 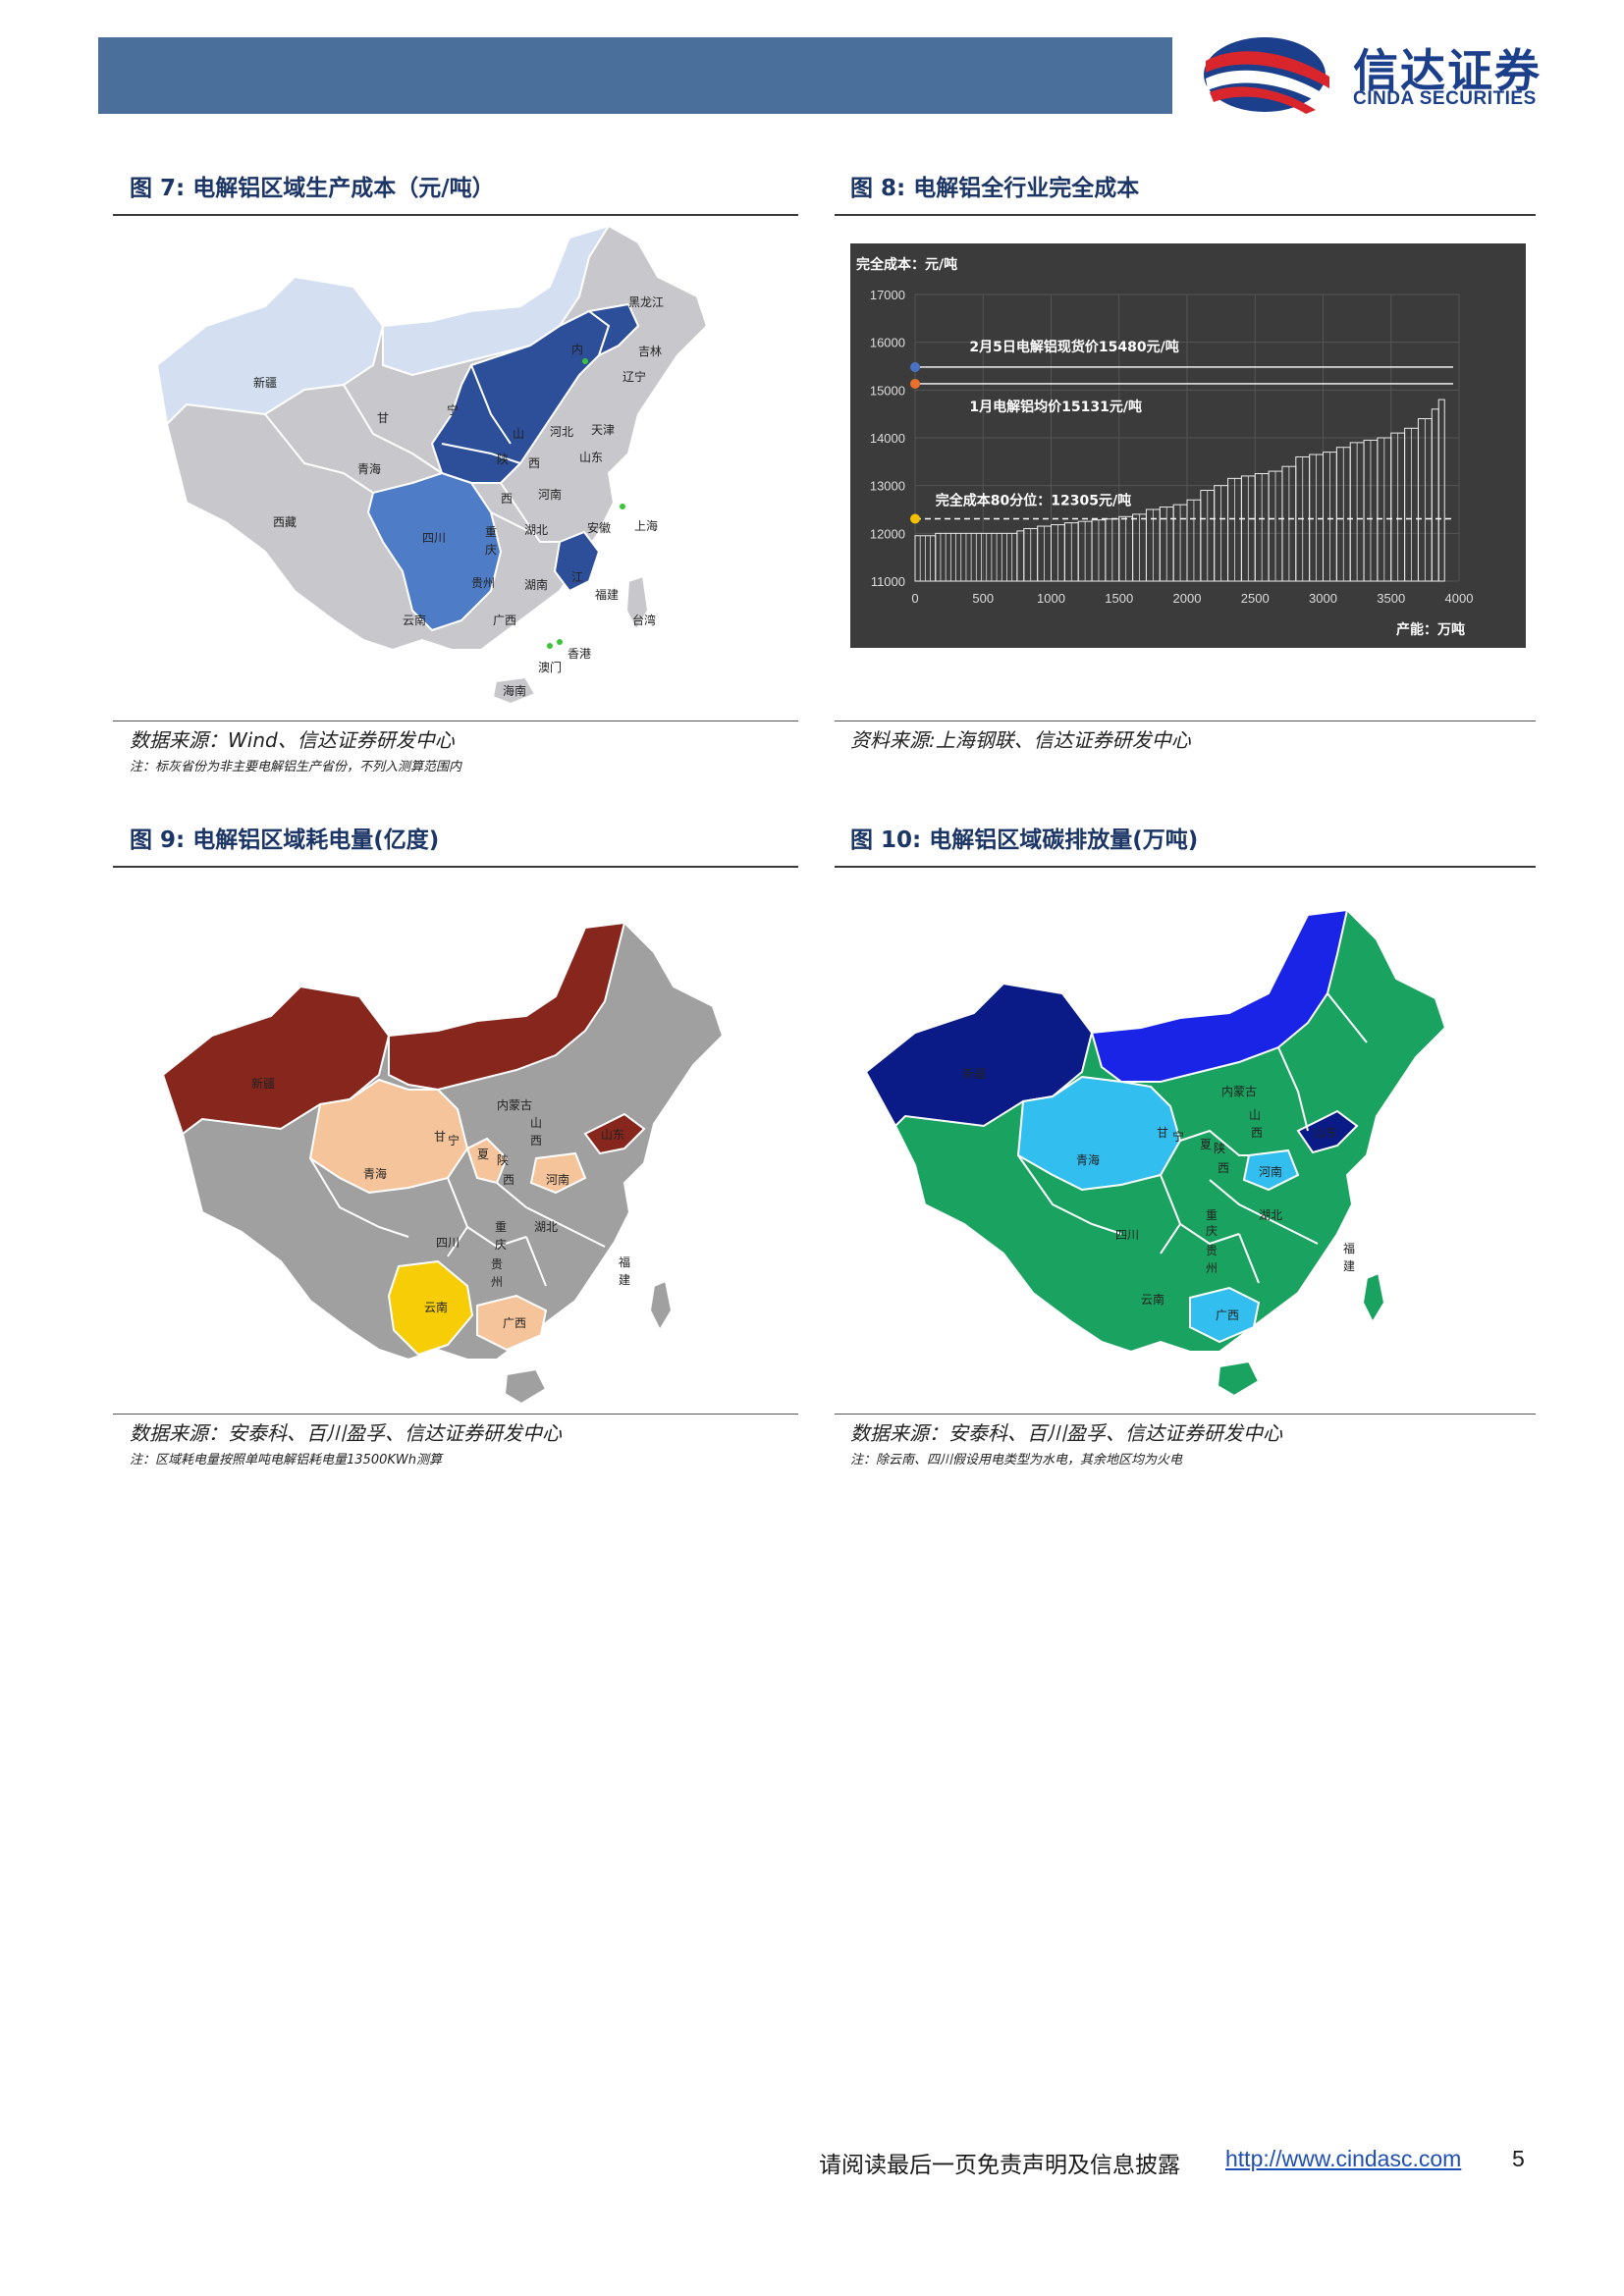 What do you see at coordinates (286, 1460) in the screenshot?
I see `fig9-note: 注：区域耗电量按照单吨电解铝耗电量13500KWh测算` at bounding box center [286, 1460].